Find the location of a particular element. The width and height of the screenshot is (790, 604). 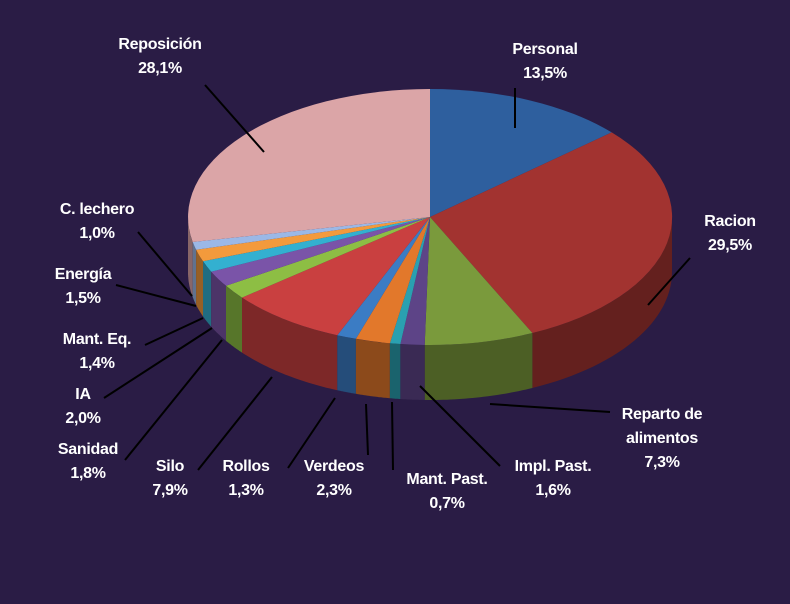

slice-value: 1,3% is located at coordinates (246, 490).